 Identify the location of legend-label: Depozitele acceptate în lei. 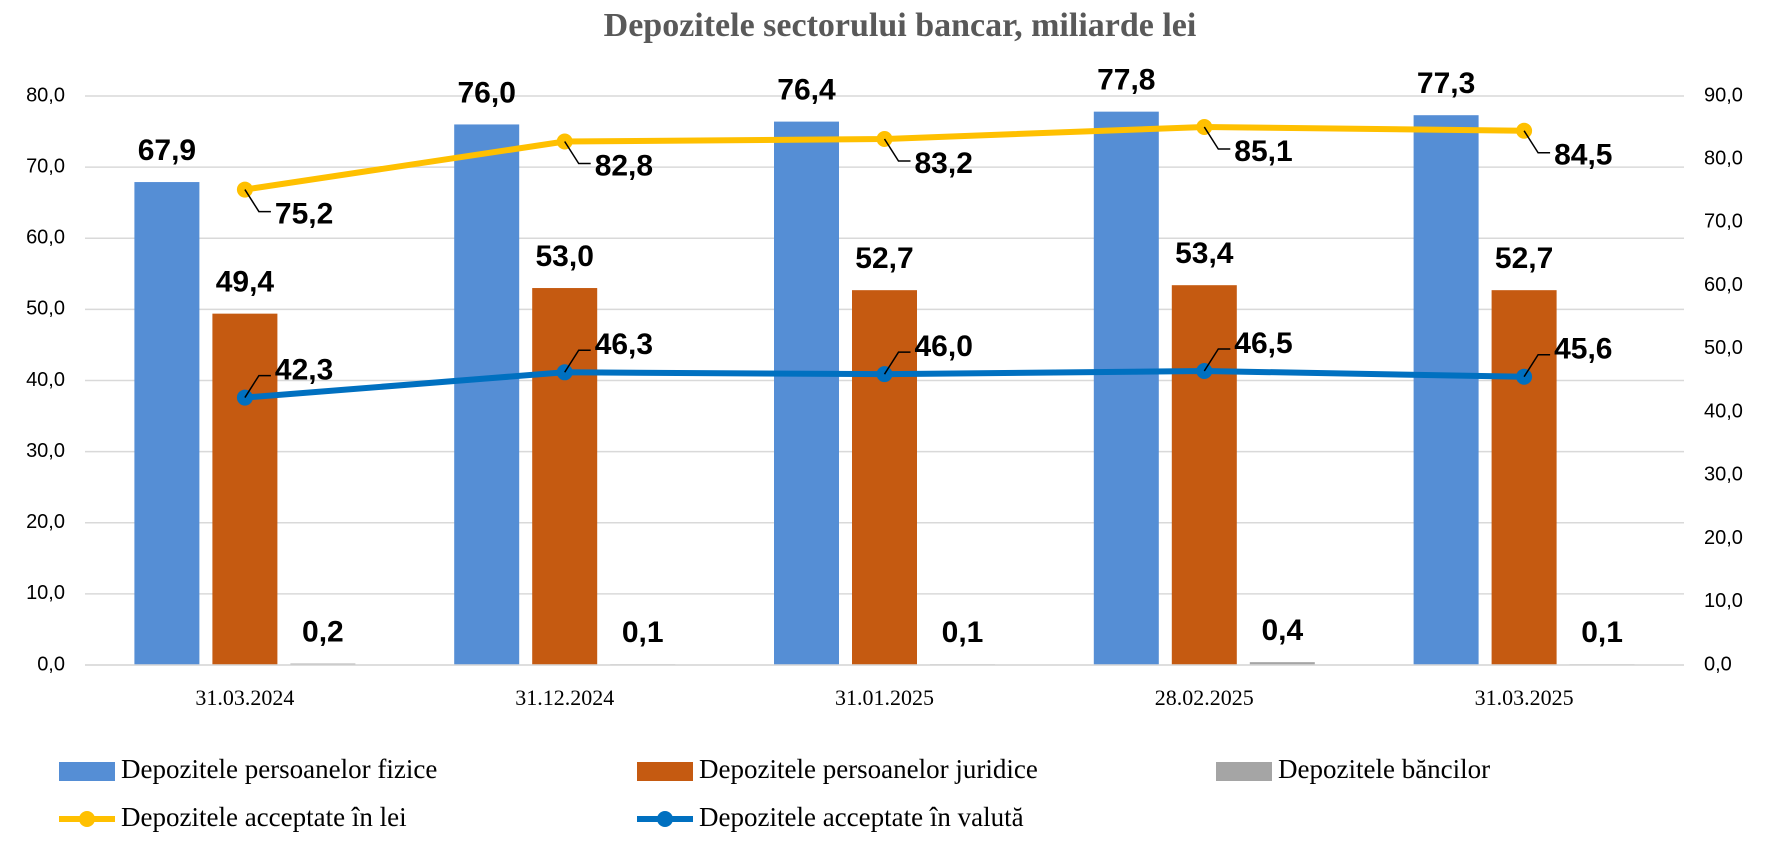
(264, 817).